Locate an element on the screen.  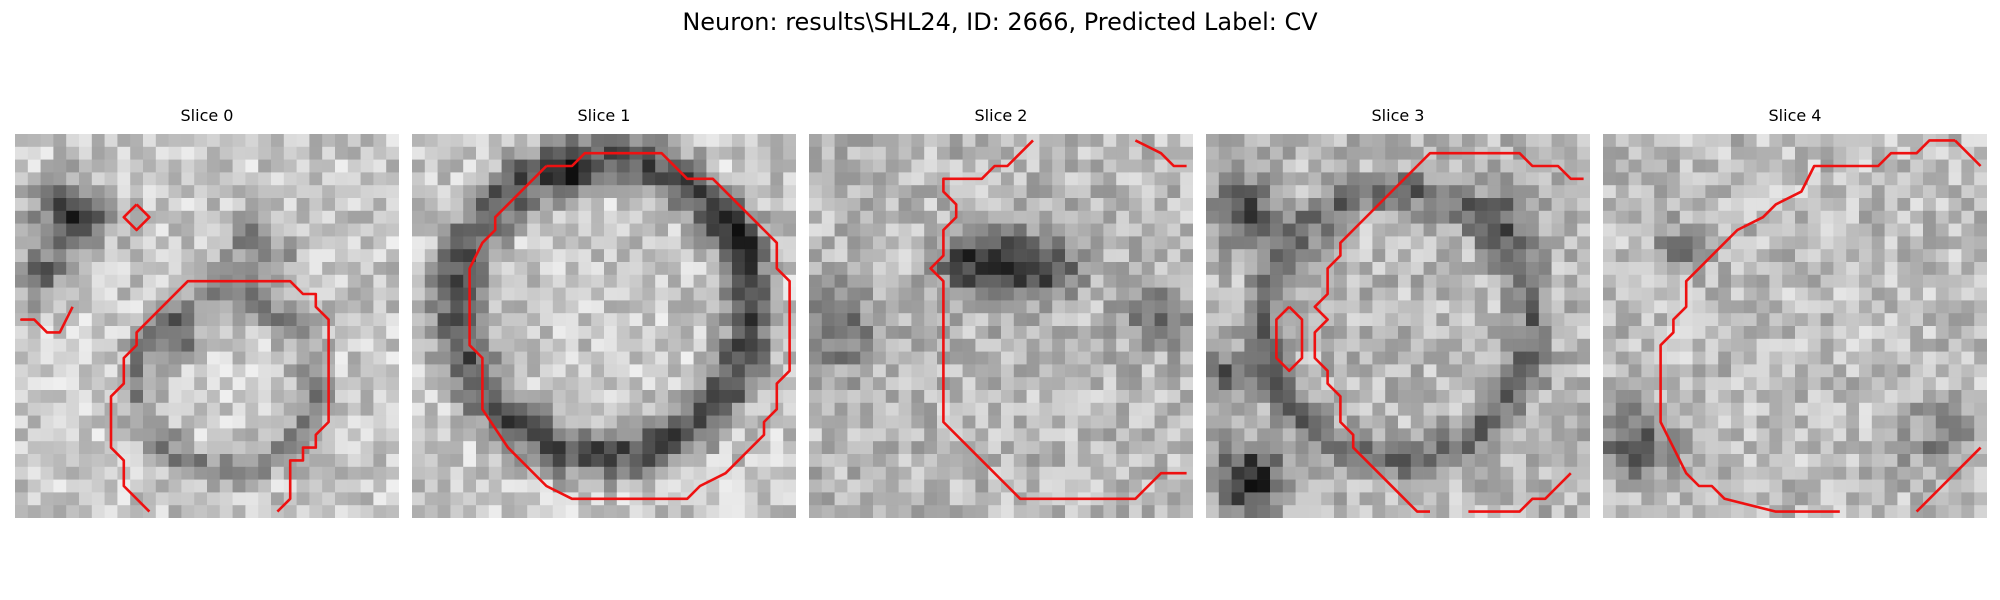
slice-title: Slice 2 is located at coordinates (1001, 115).